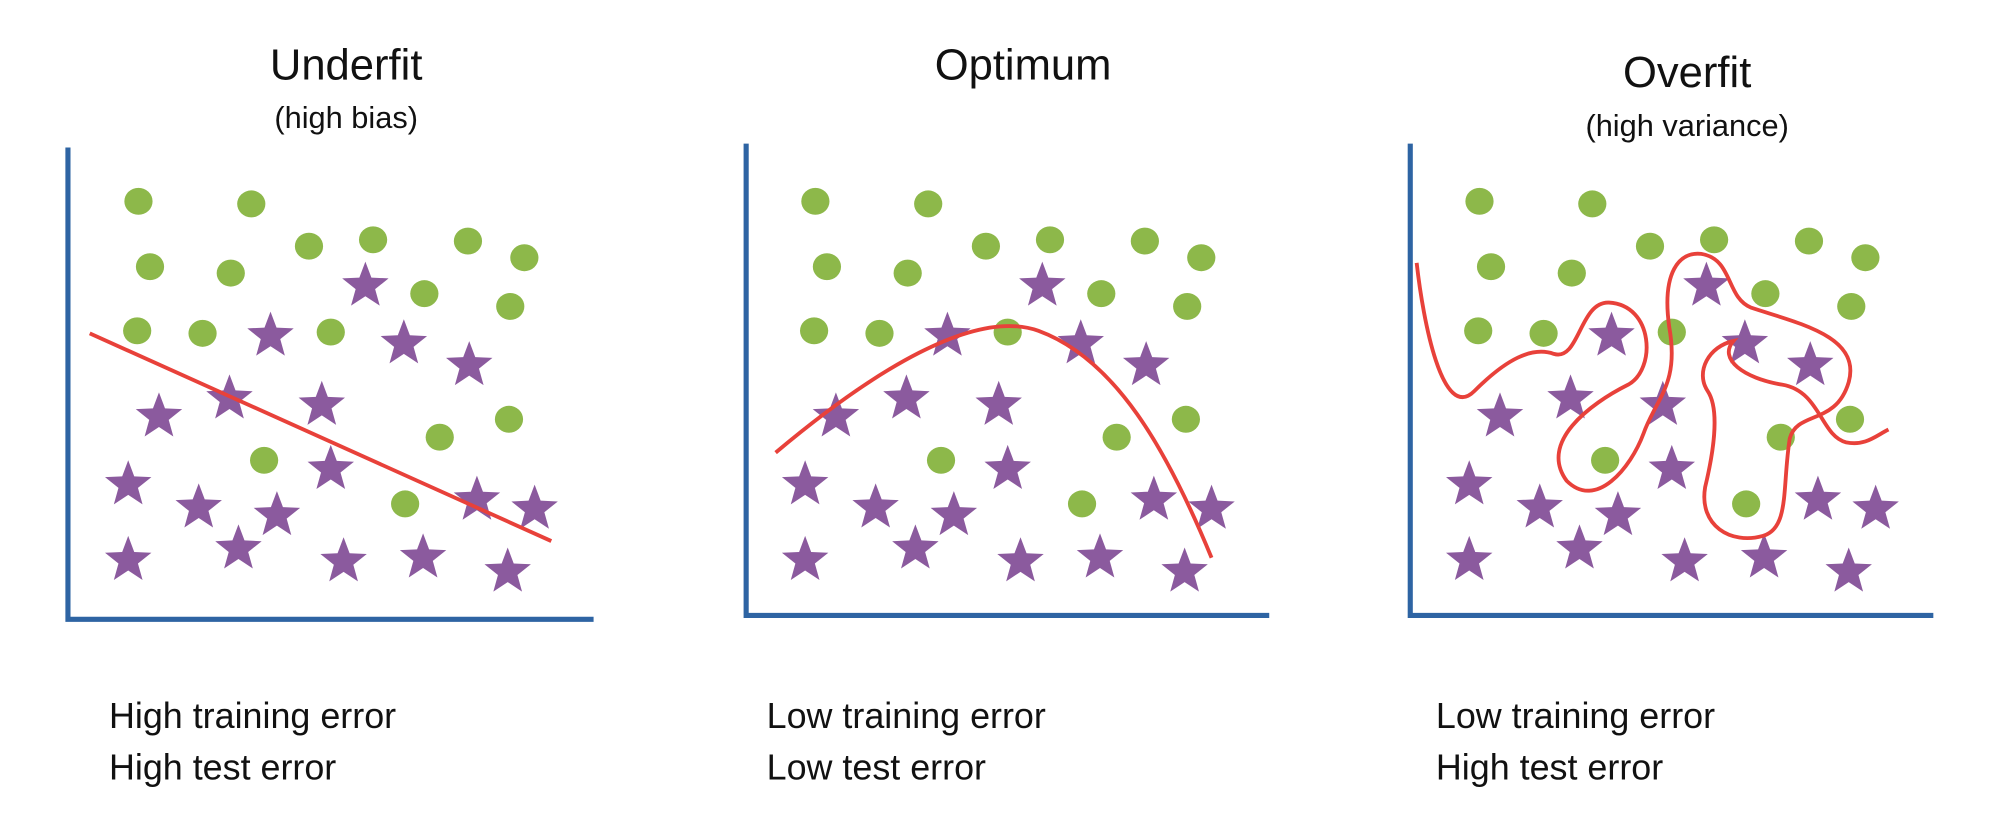 The height and width of the screenshot is (827, 2000). Describe the element at coordinates (252, 716) in the screenshot. I see `panel-note: High training error` at that location.